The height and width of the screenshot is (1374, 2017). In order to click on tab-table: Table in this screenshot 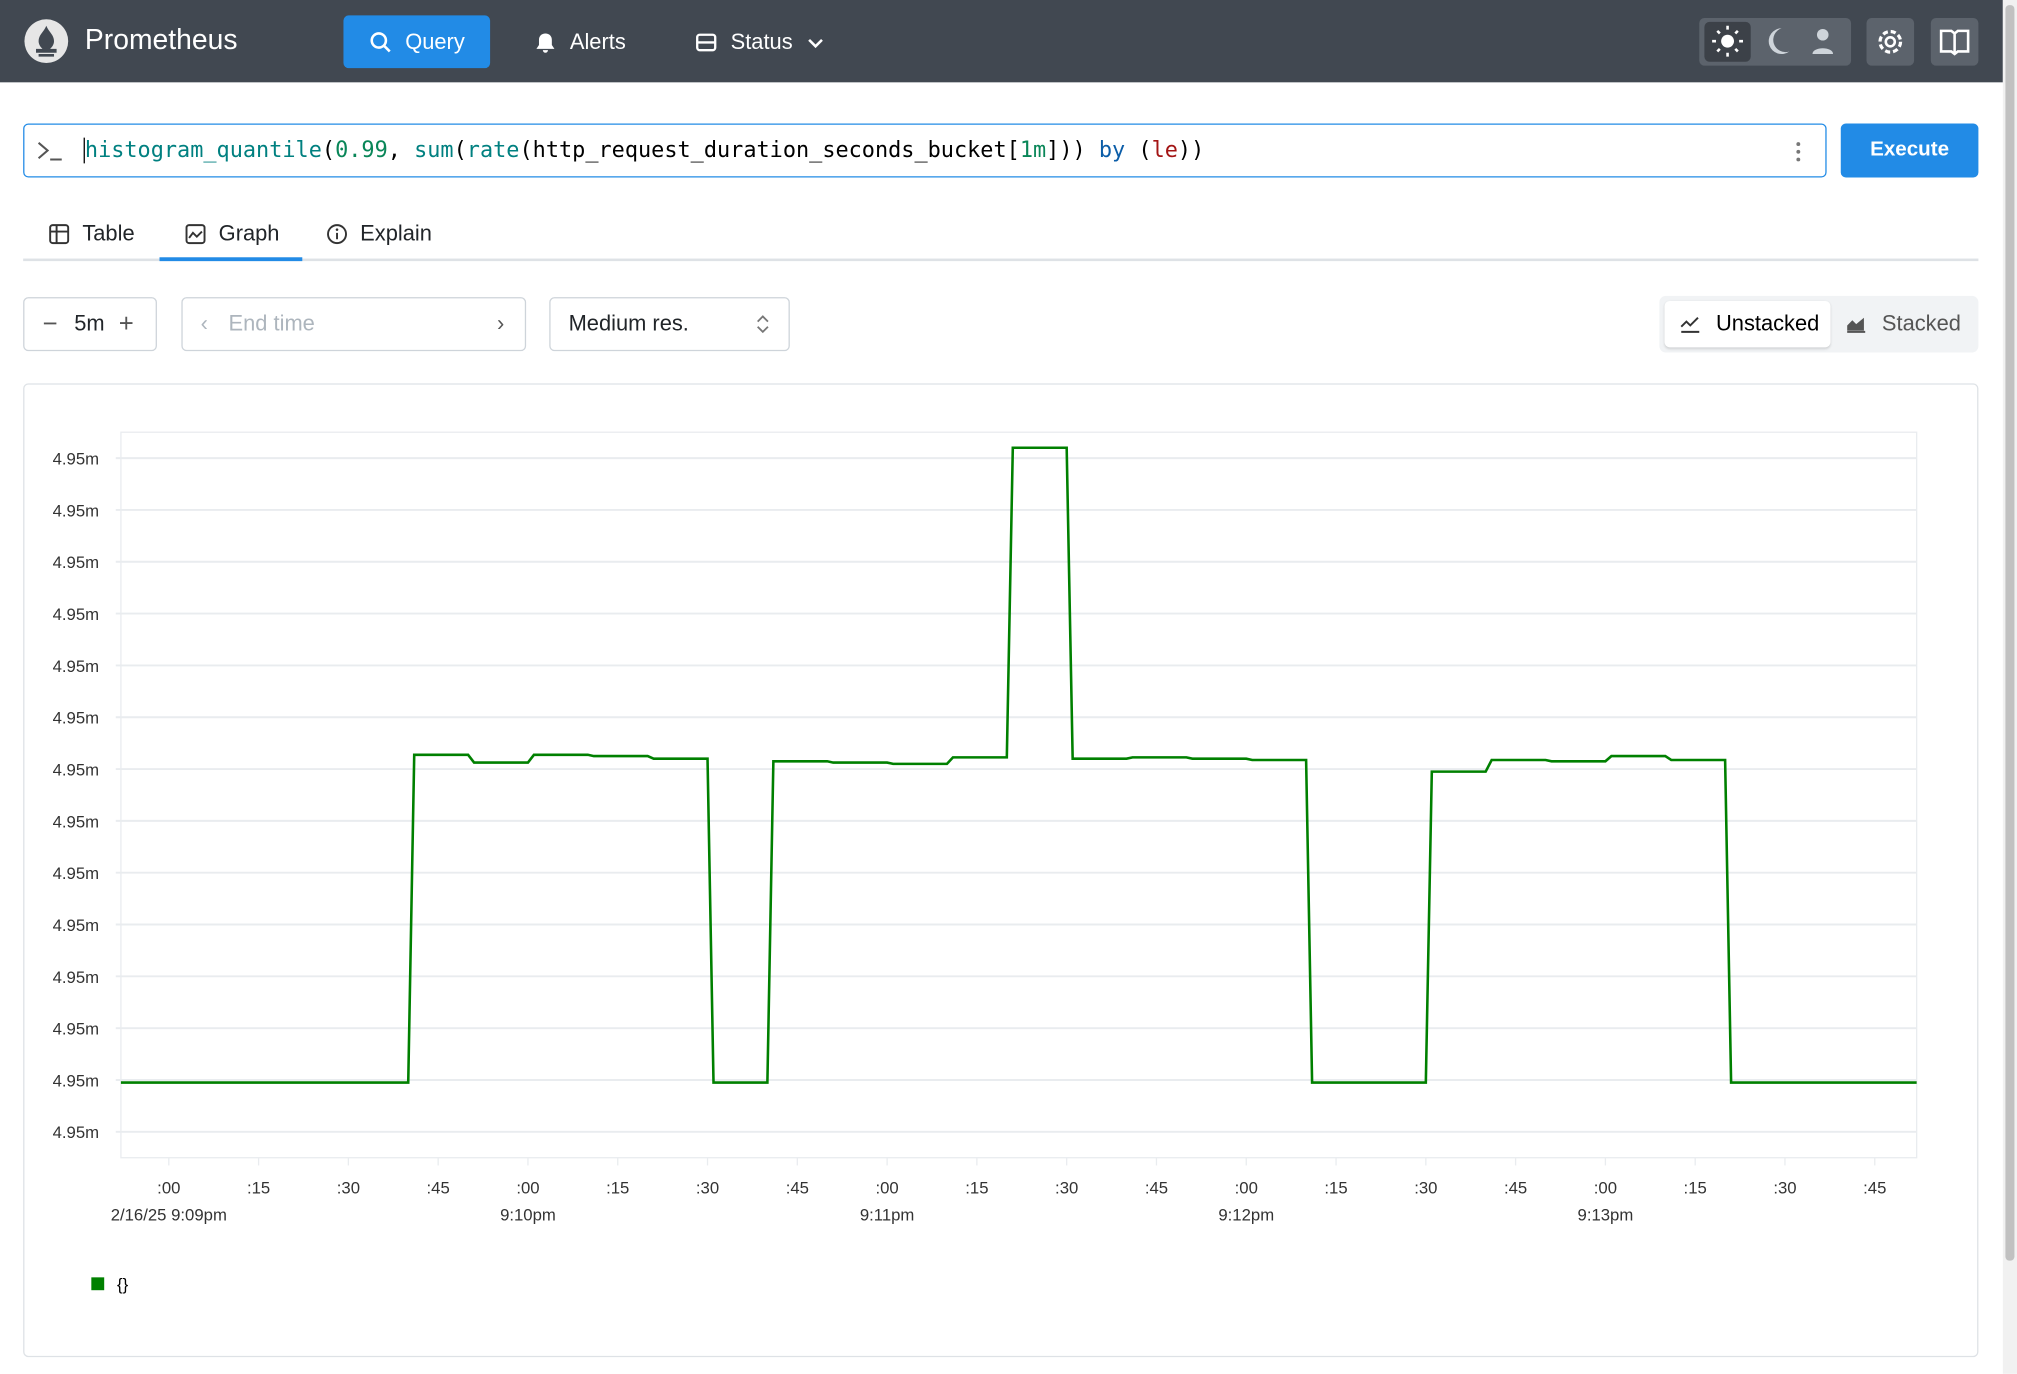, I will do `click(92, 234)`.